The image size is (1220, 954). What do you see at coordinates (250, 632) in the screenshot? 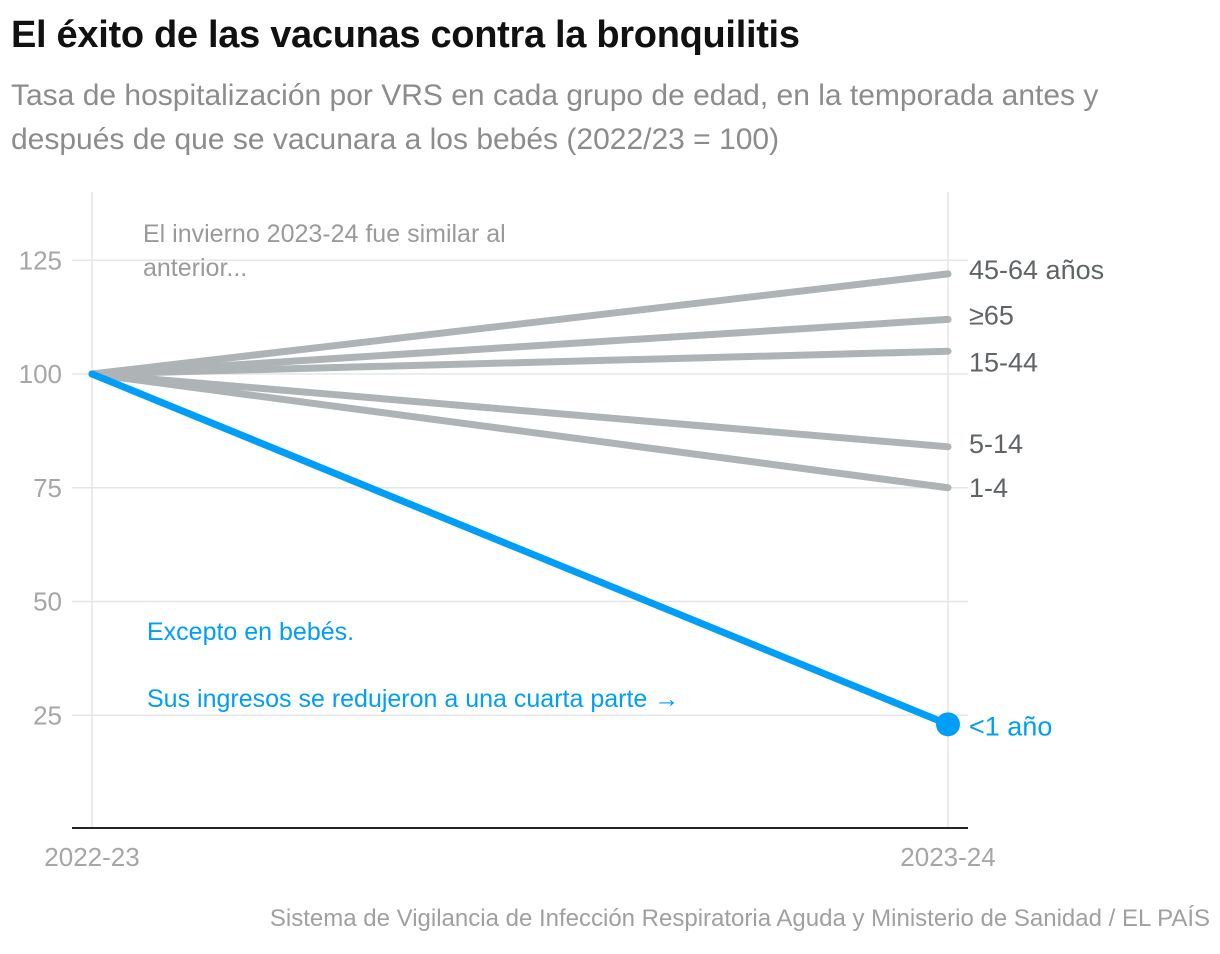
I see `annotation-except-babies: Excepto en bebés.` at bounding box center [250, 632].